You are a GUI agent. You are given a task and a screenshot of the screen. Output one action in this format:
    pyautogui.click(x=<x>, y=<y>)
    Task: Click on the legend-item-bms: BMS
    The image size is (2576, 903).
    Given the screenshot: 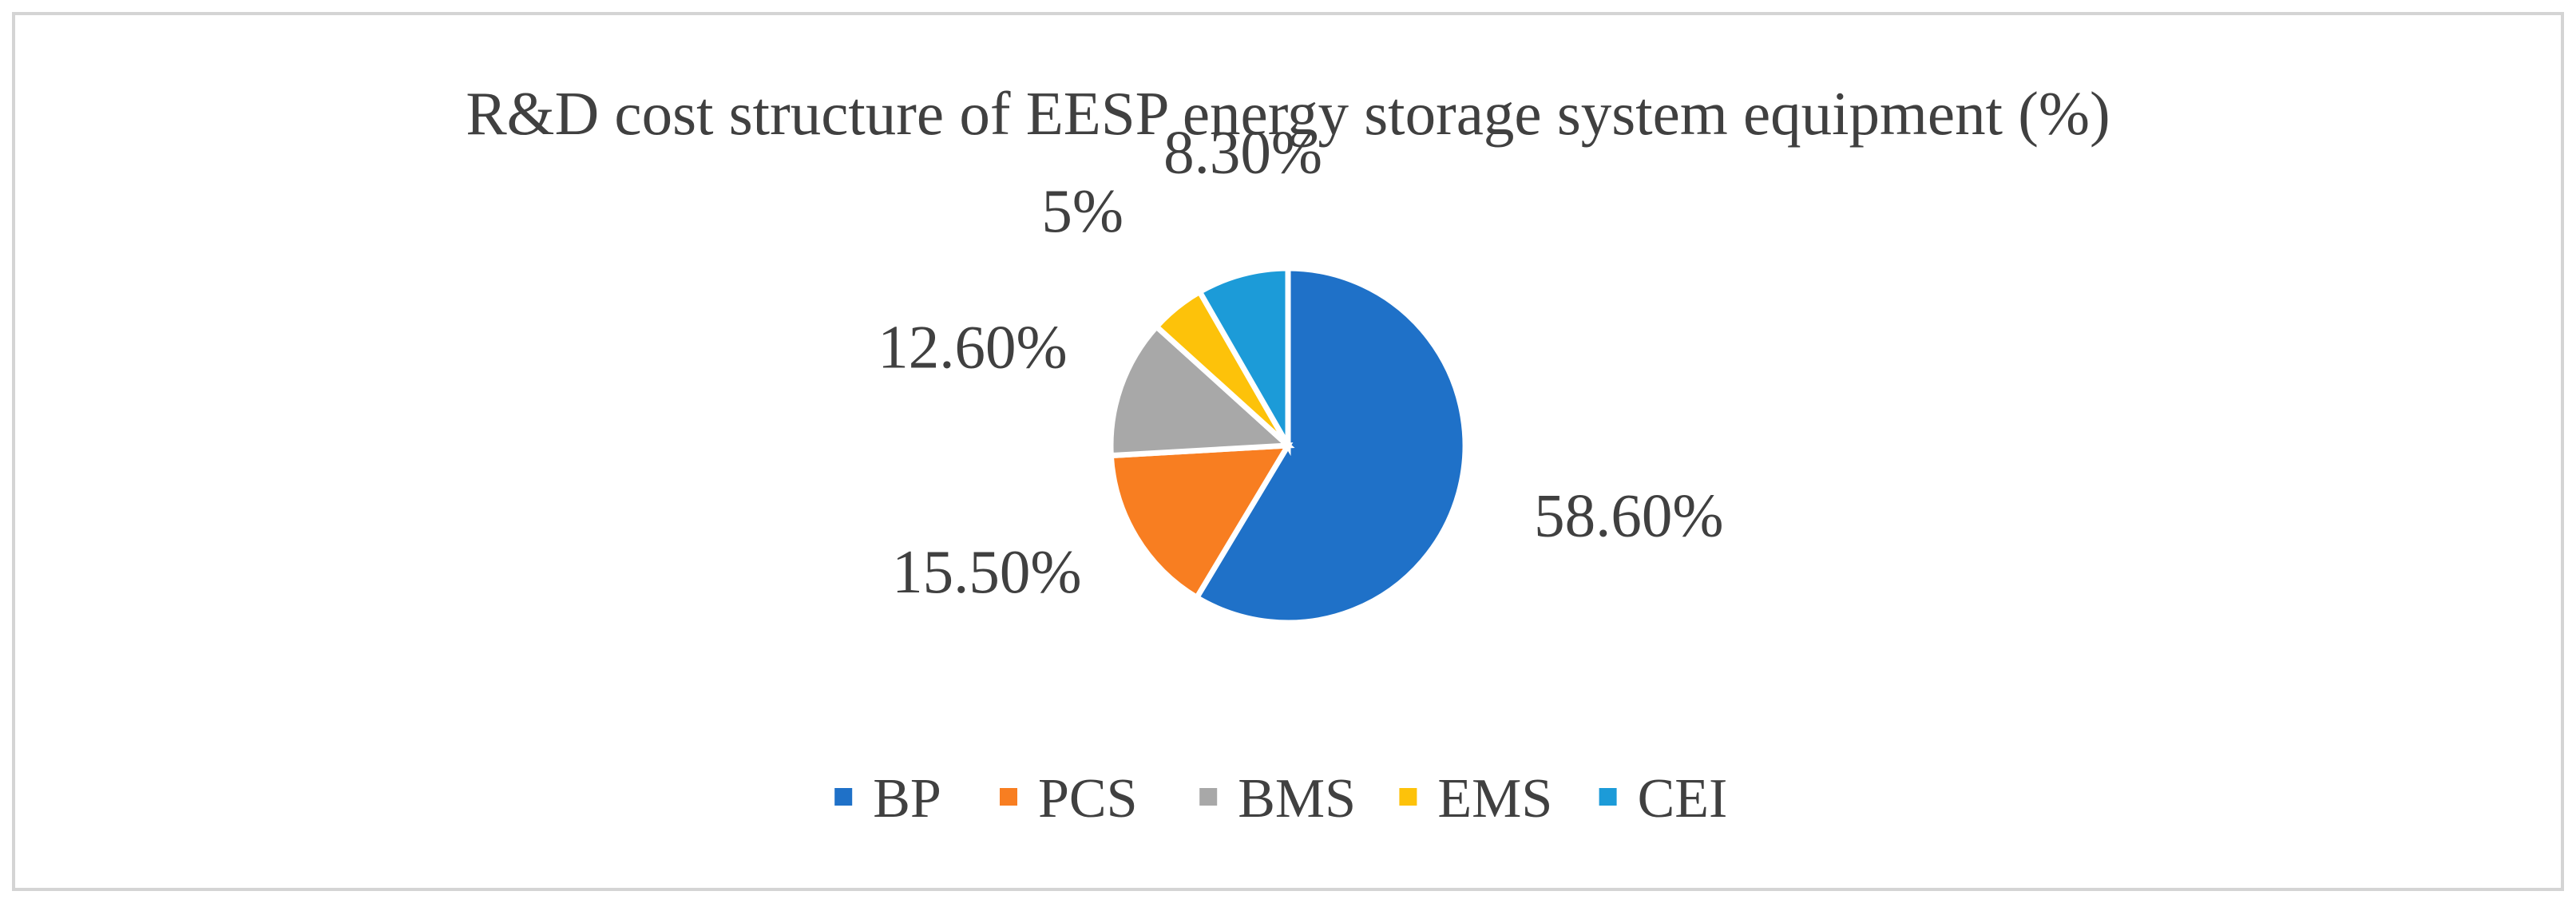 What is the action you would take?
    pyautogui.click(x=1277, y=799)
    